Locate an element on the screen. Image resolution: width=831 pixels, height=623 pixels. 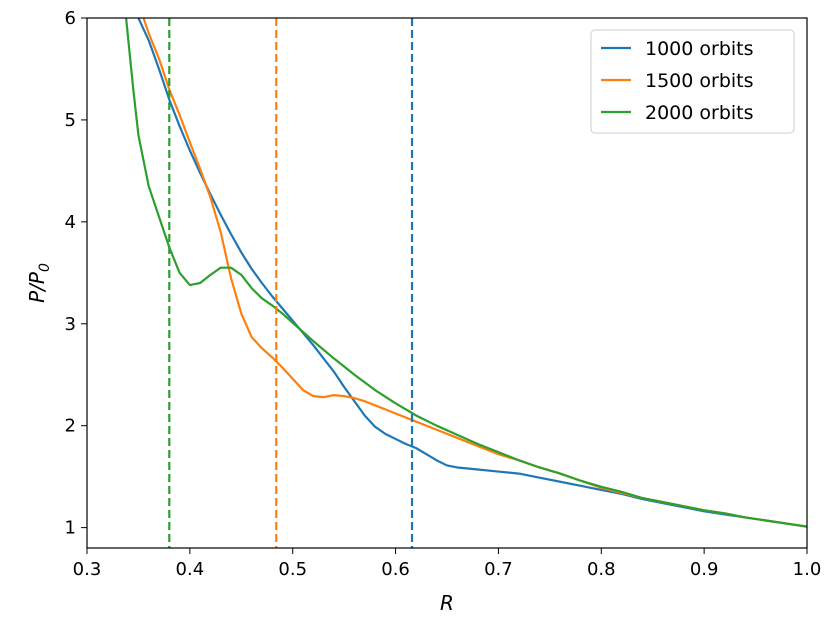
y-tick-label: 1 is located at coordinates (70, 528).